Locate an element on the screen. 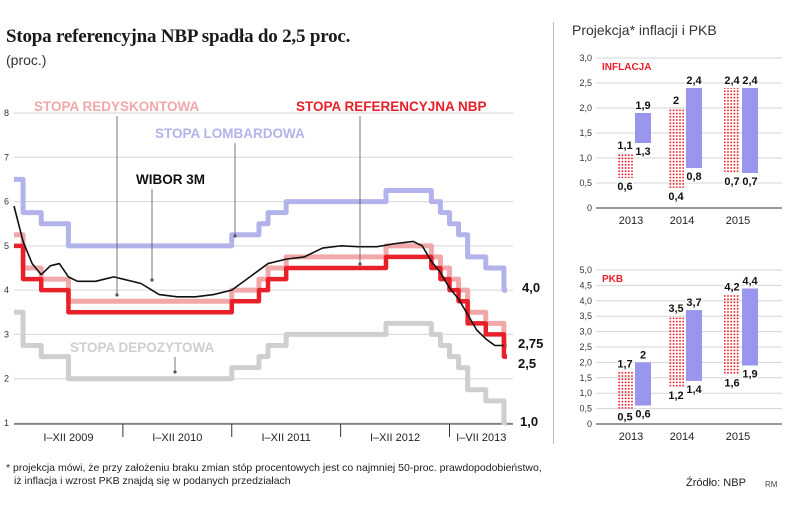  label-stopa-redyskontowa: STOPA REDYSKONTOWA is located at coordinates (117, 106).